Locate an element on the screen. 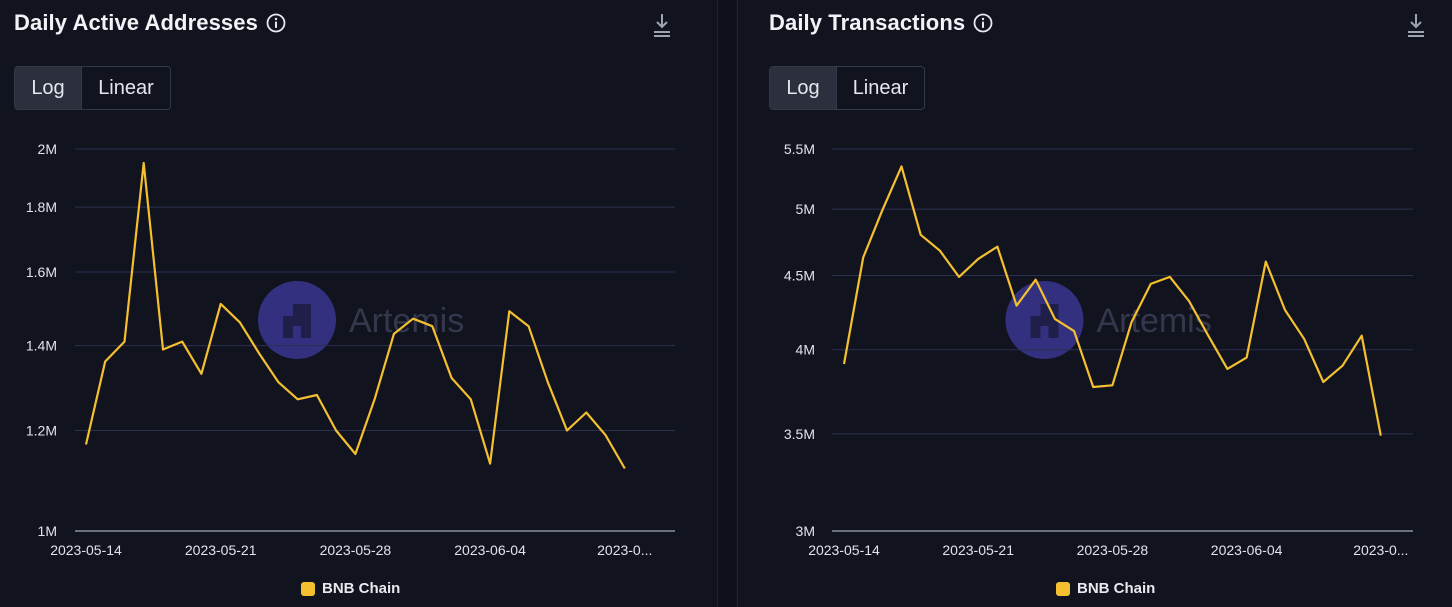 This screenshot has height=607, width=1452. y-tick-label: 1.4M is located at coordinates (41, 346).